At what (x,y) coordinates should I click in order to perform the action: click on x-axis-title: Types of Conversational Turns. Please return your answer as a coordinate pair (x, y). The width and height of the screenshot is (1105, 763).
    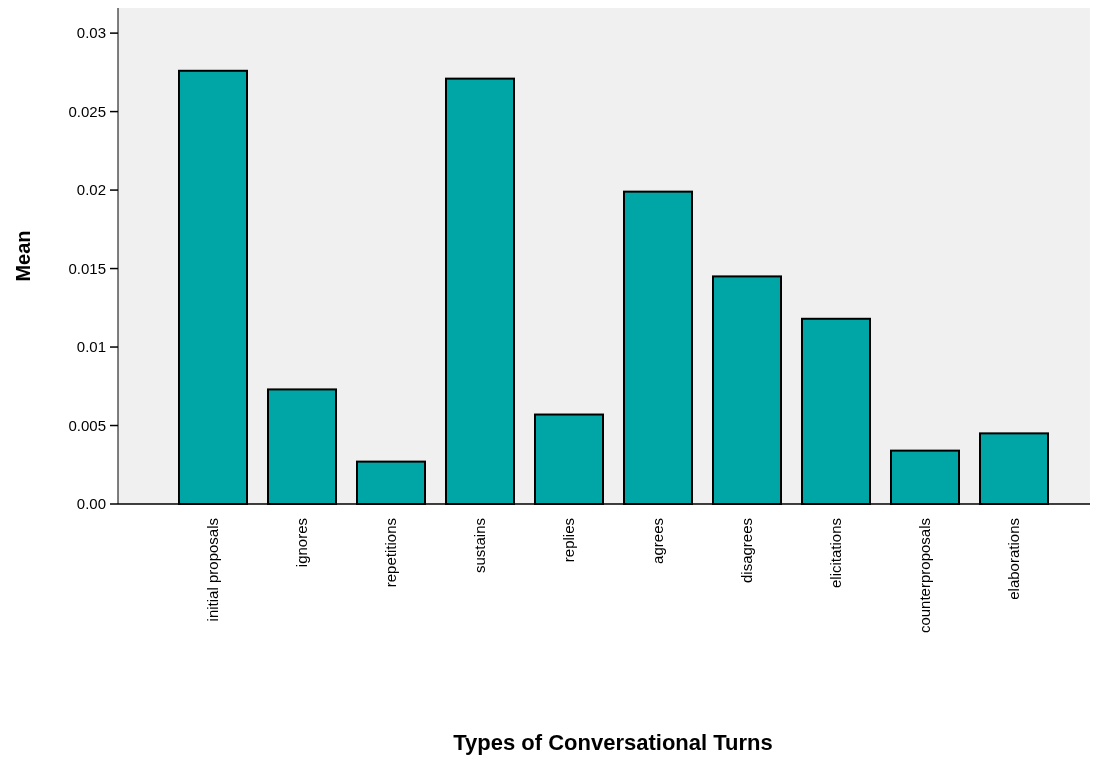
    Looking at the image, I should click on (613, 742).